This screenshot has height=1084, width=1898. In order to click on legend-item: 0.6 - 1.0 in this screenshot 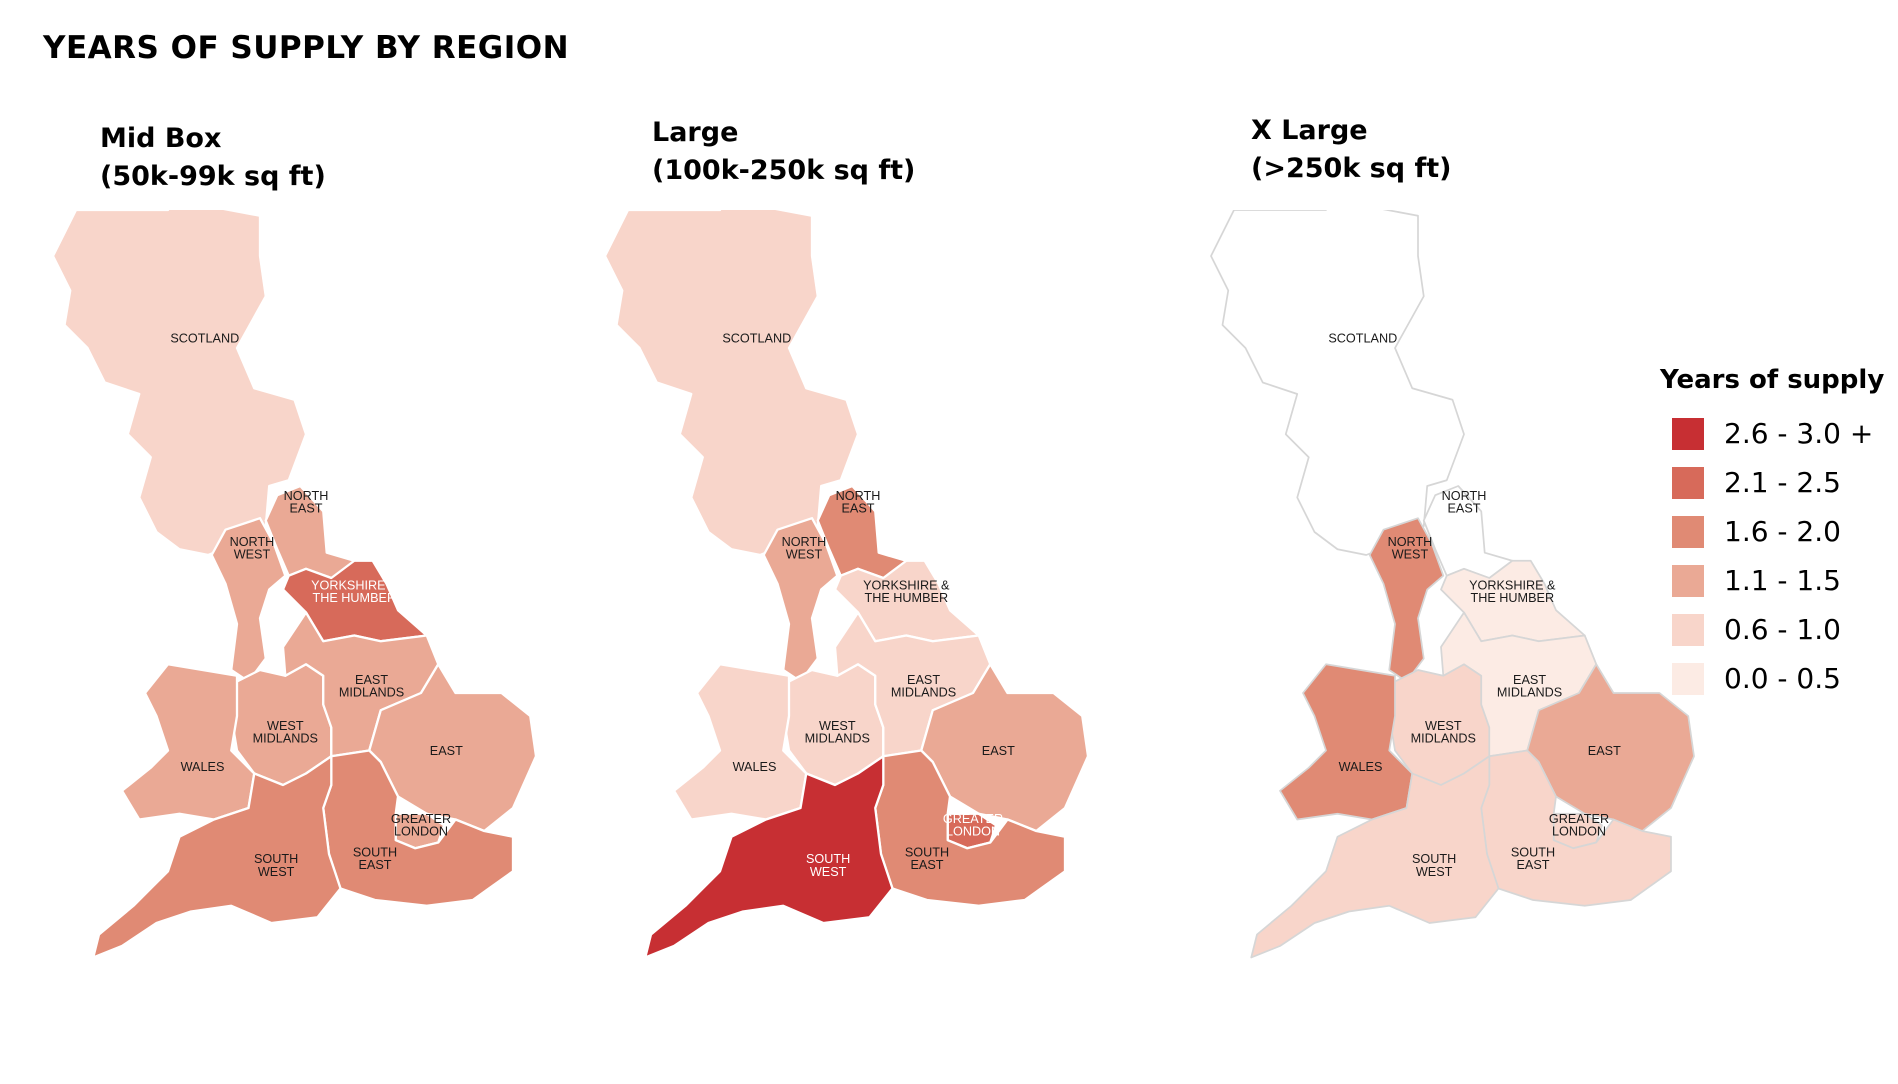, I will do `click(1772, 629)`.